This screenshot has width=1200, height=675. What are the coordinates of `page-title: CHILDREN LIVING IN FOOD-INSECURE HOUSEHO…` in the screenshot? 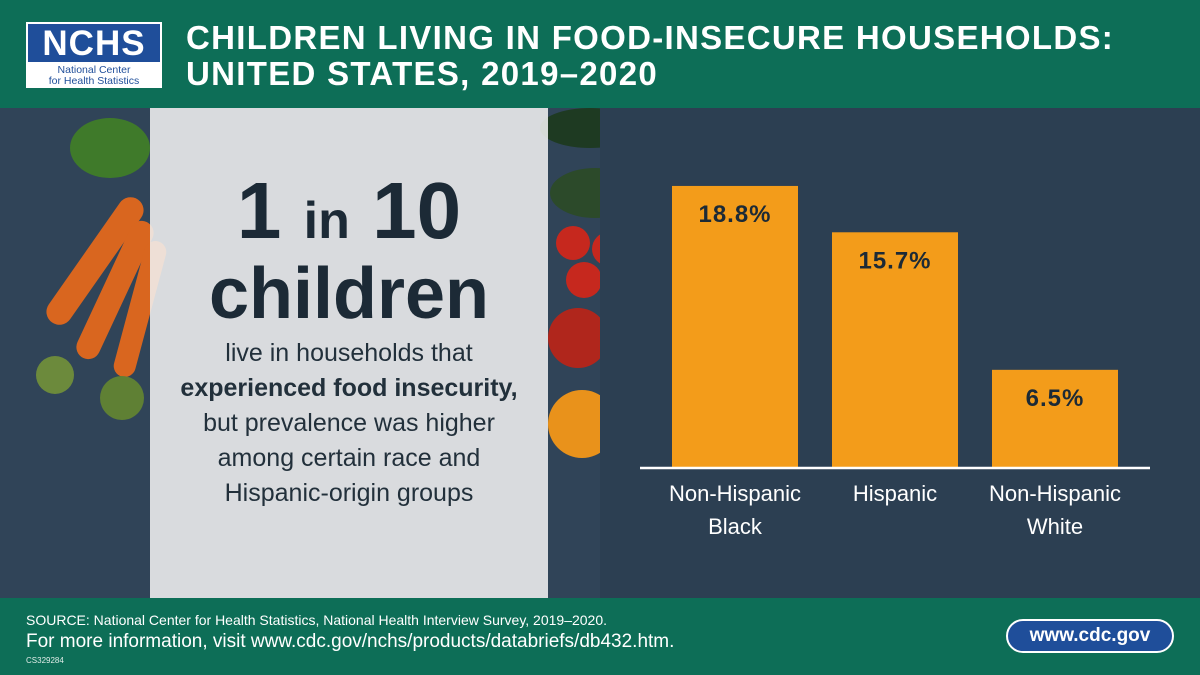 It's located at (650, 56).